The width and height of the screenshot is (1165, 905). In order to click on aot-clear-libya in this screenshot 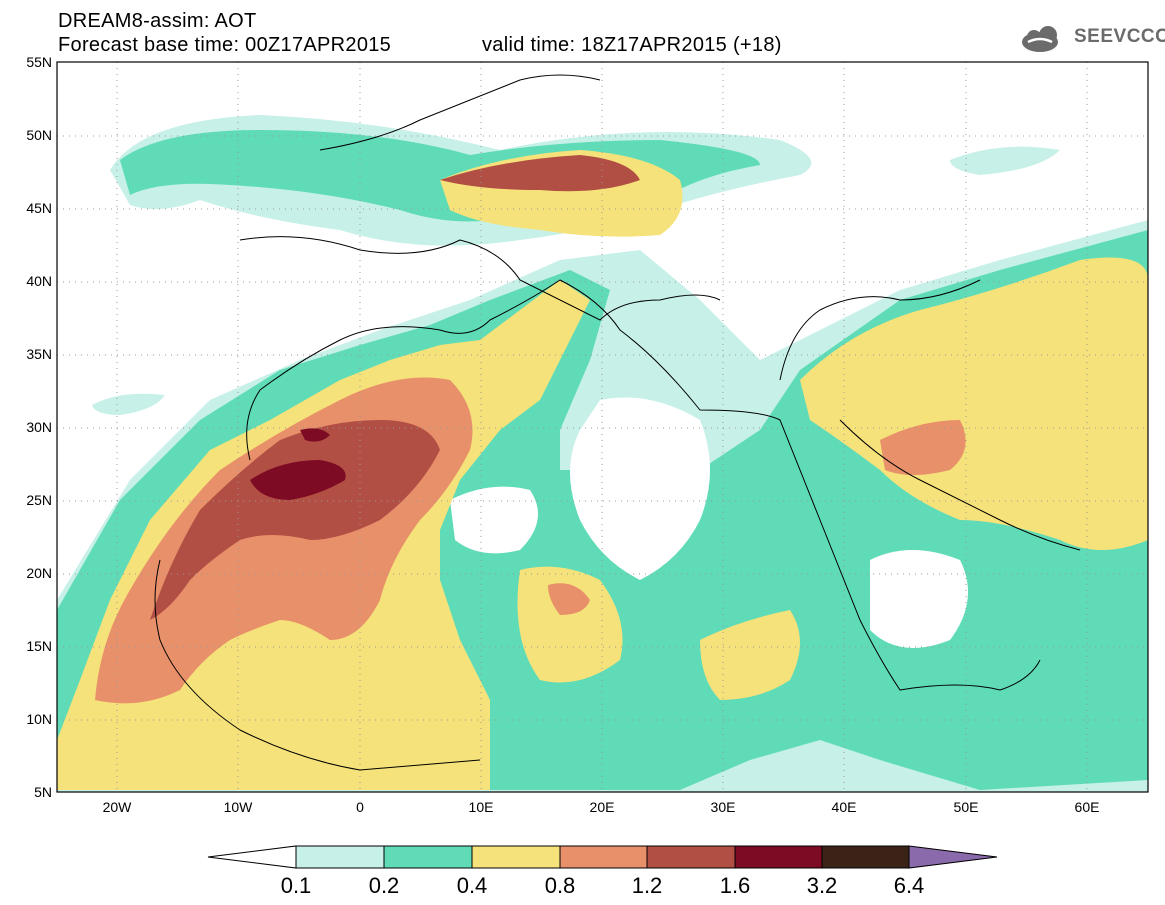, I will do `click(640, 488)`.